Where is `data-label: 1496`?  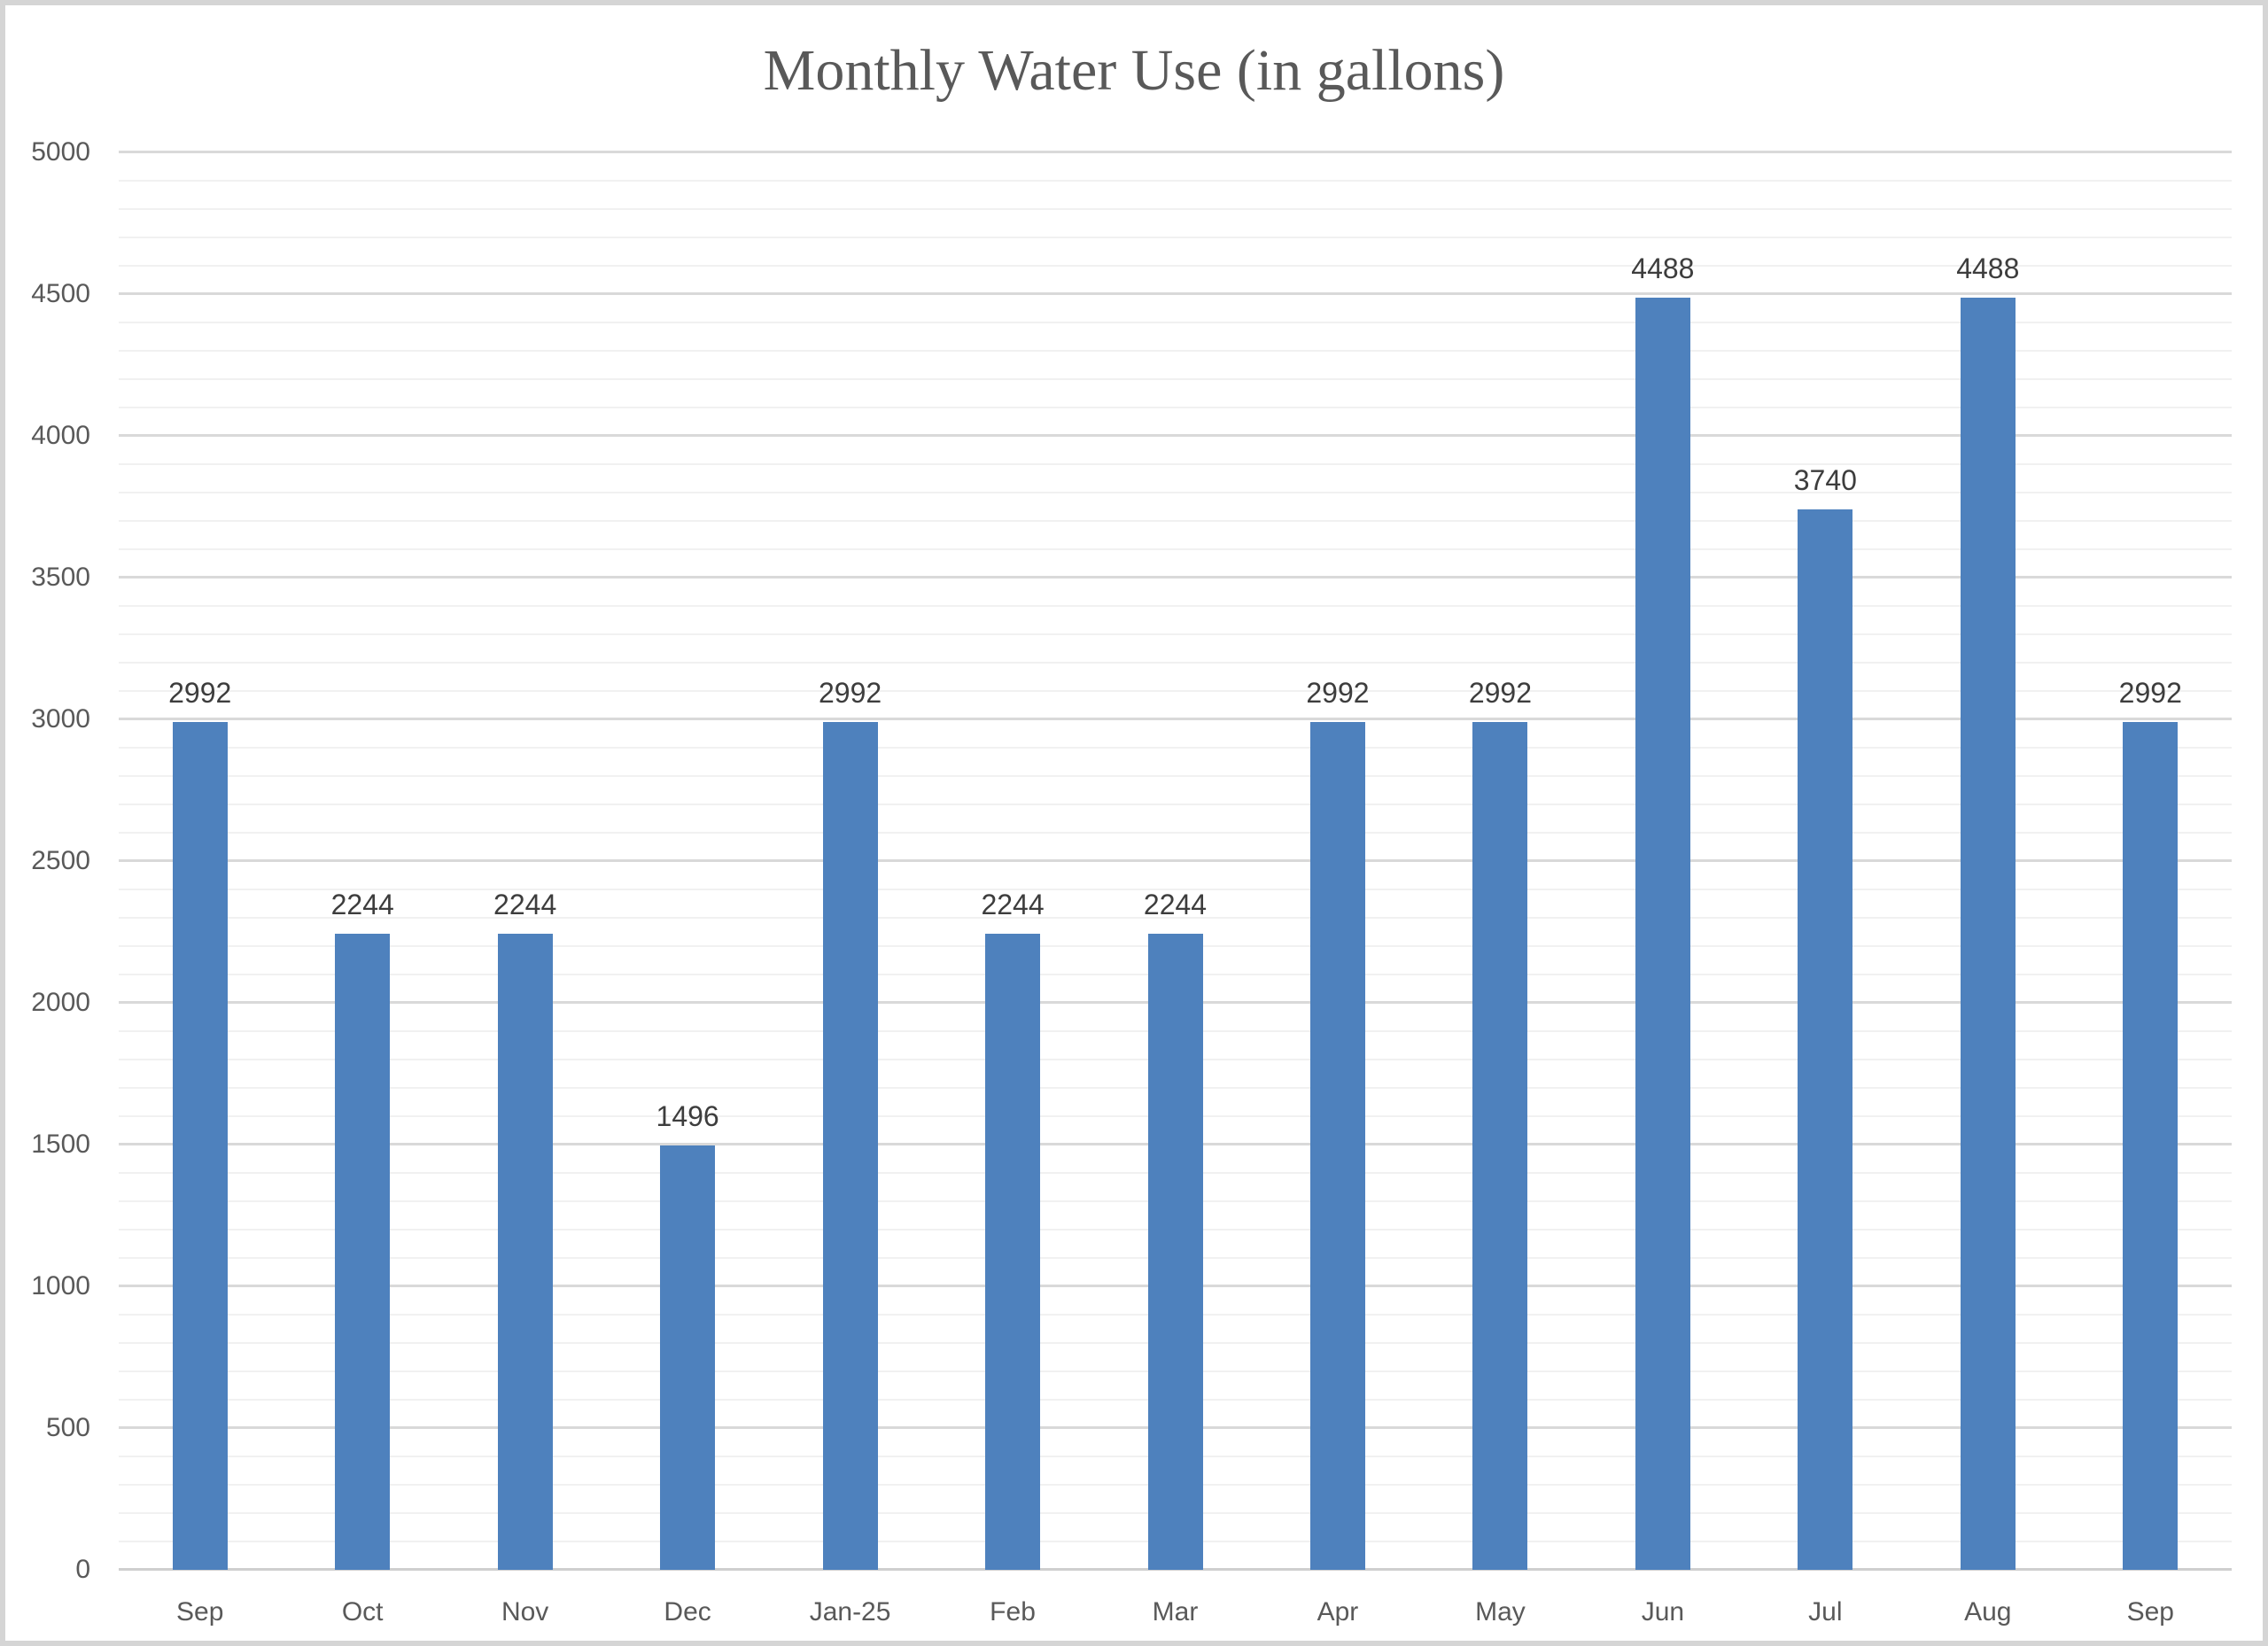 data-label: 1496 is located at coordinates (687, 1116).